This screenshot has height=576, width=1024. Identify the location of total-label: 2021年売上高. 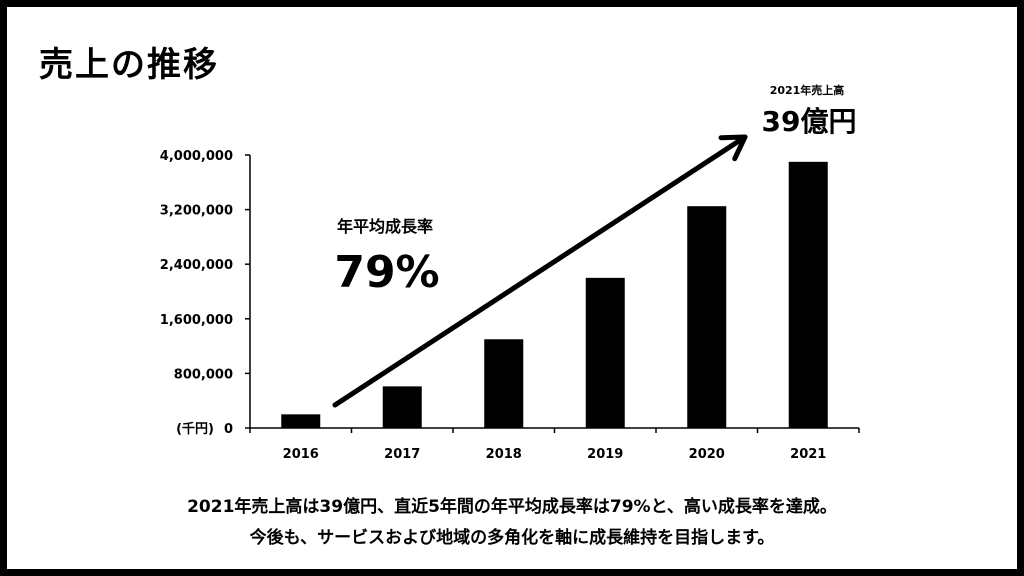
(807, 90).